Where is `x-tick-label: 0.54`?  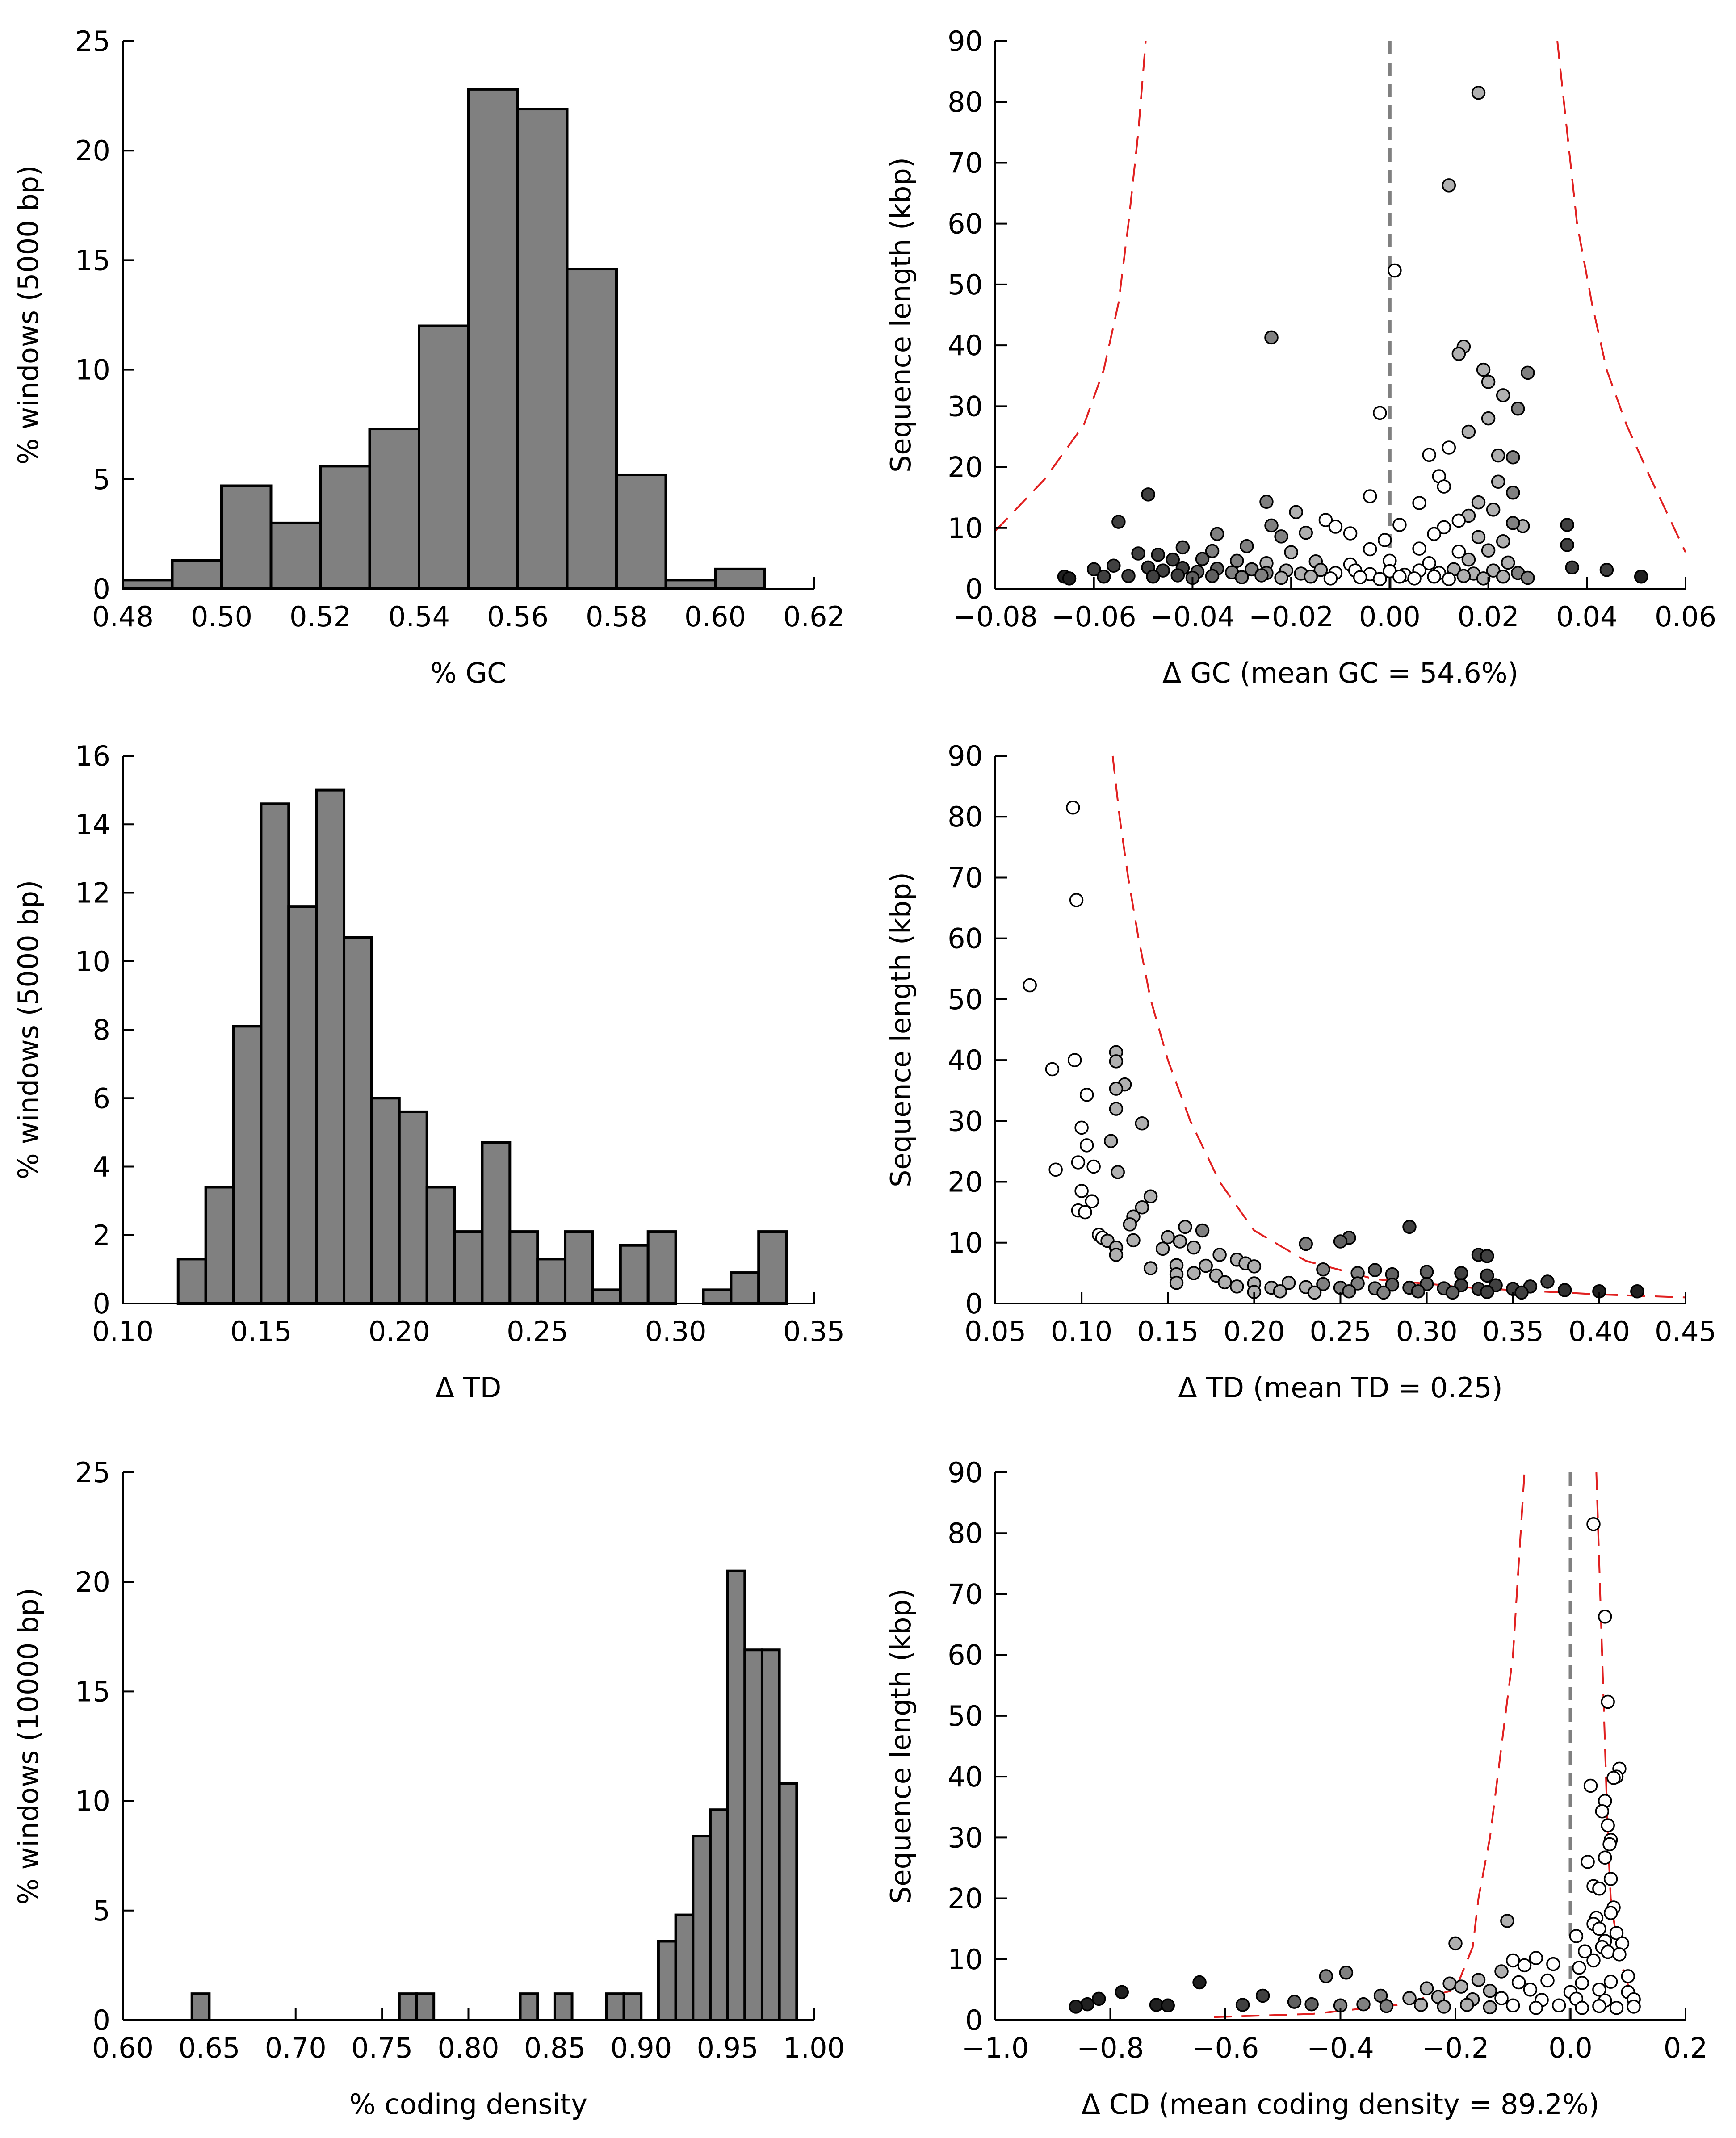 x-tick-label: 0.54 is located at coordinates (419, 617).